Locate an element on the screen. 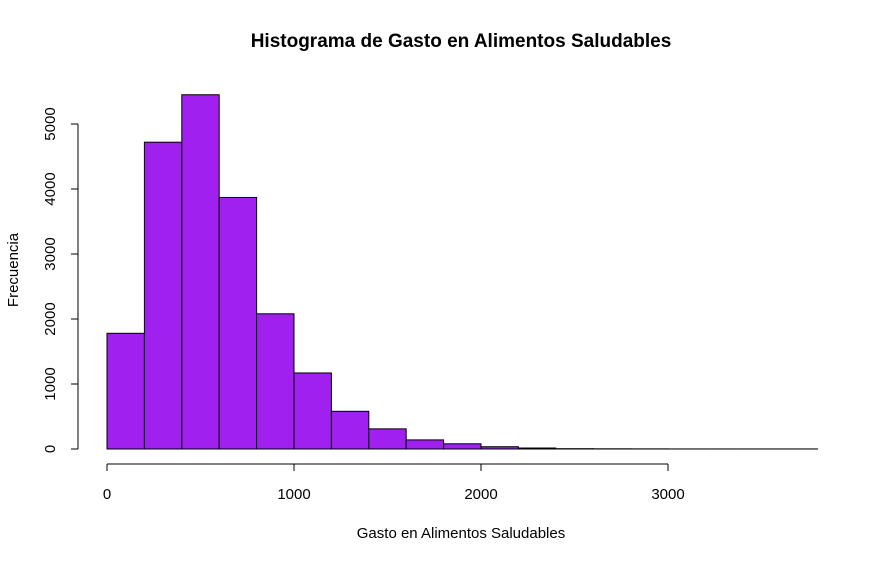 This screenshot has width=887, height=562. x-axis-label: Gasto en Alimentos Saludables is located at coordinates (461, 533).